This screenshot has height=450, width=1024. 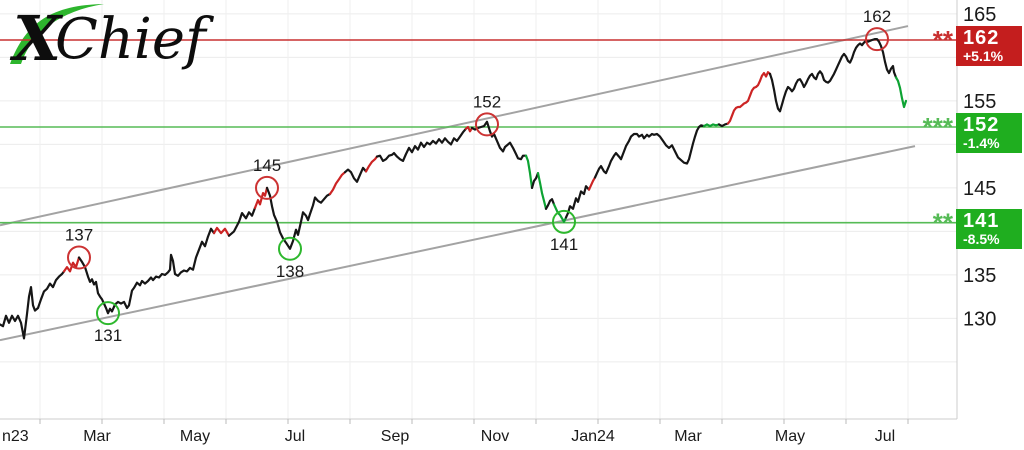 What do you see at coordinates (943, 223) in the screenshot?
I see `level-stars-141: **` at bounding box center [943, 223].